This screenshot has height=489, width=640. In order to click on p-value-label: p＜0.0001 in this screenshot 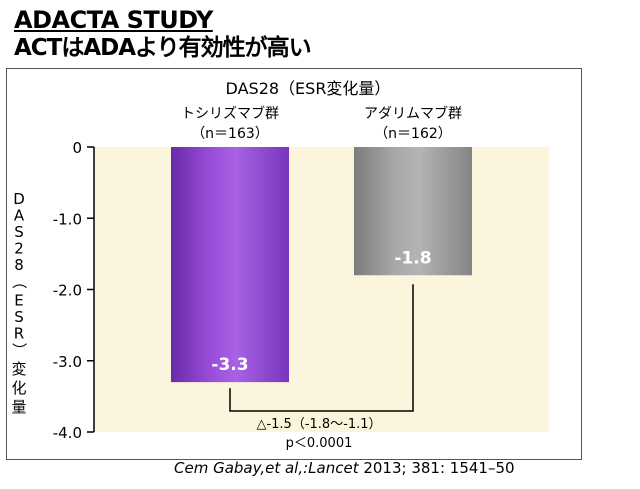, I will do `click(319, 443)`.